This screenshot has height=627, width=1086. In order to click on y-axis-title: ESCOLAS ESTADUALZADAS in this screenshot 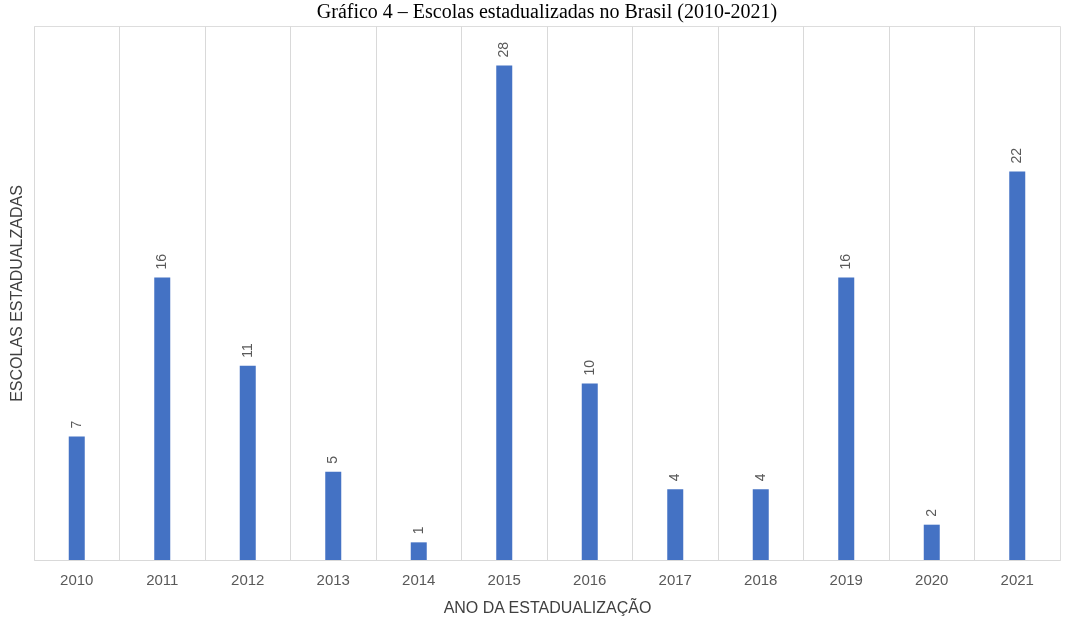, I will do `click(16, 293)`.